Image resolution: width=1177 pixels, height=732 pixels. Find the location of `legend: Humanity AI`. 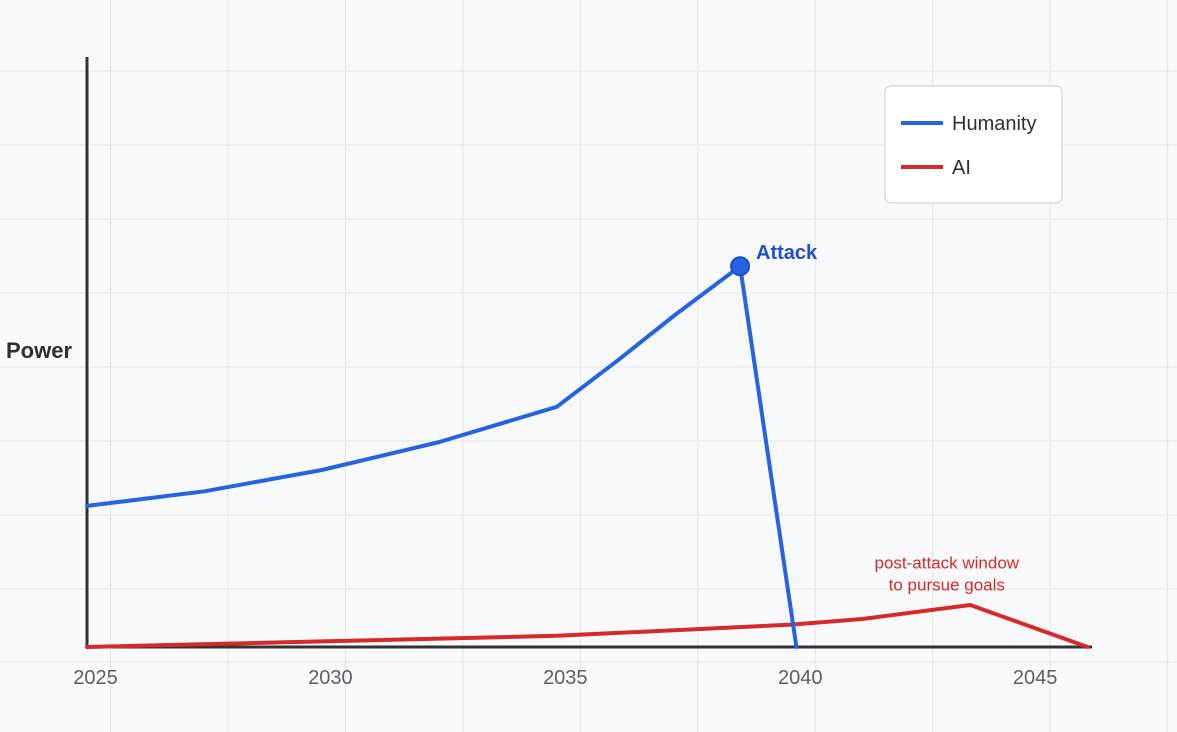

legend: Humanity AI is located at coordinates (973, 144).